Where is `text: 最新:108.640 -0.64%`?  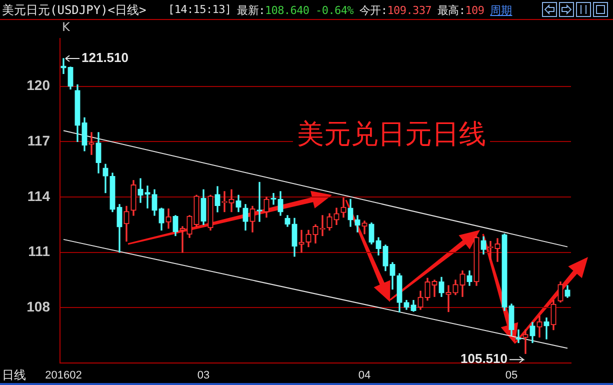 text: 最新:108.640 -0.64% is located at coordinates (295, 10).